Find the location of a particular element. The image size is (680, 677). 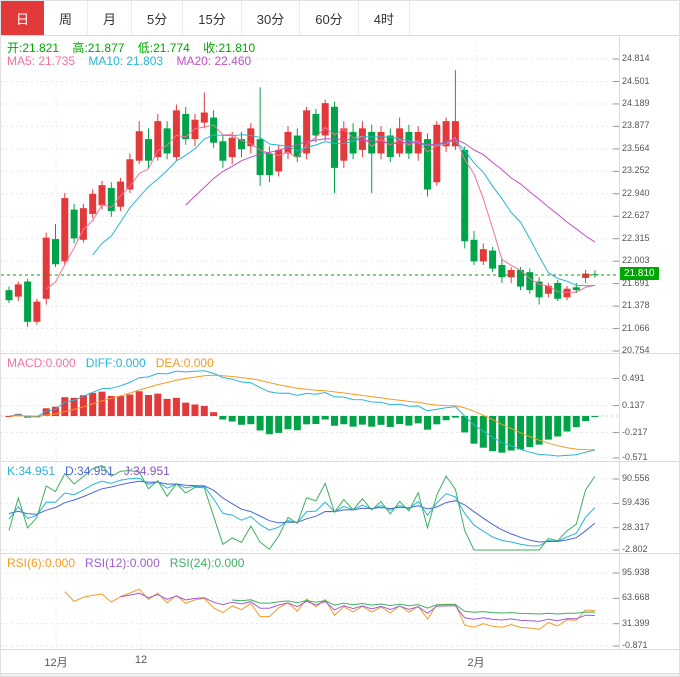

time-axis-label: 12月 is located at coordinates (56, 663).